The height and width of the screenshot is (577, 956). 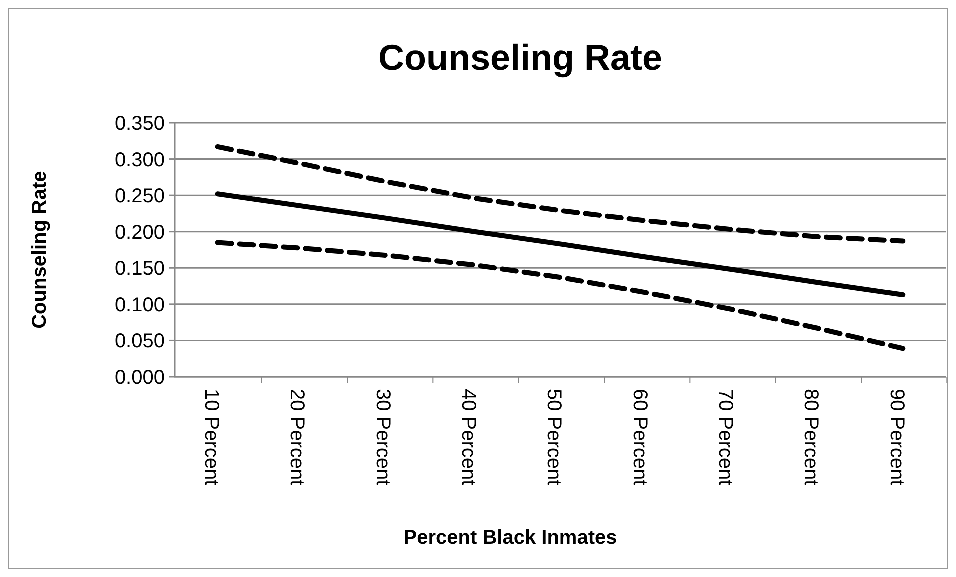 What do you see at coordinates (511, 538) in the screenshot?
I see `x-axis-title: Percent Black Inmates` at bounding box center [511, 538].